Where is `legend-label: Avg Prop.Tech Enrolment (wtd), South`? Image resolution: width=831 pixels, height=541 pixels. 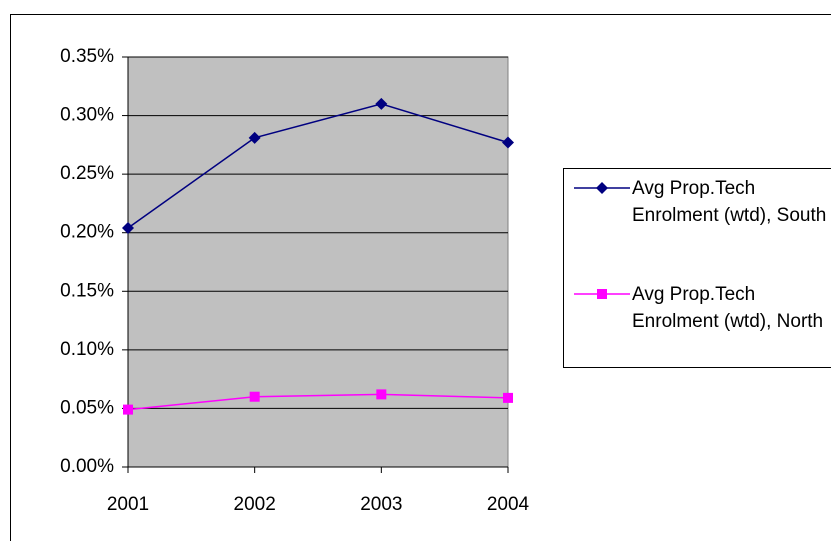 legend-label: Avg Prop.Tech Enrolment (wtd), South is located at coordinates (729, 202).